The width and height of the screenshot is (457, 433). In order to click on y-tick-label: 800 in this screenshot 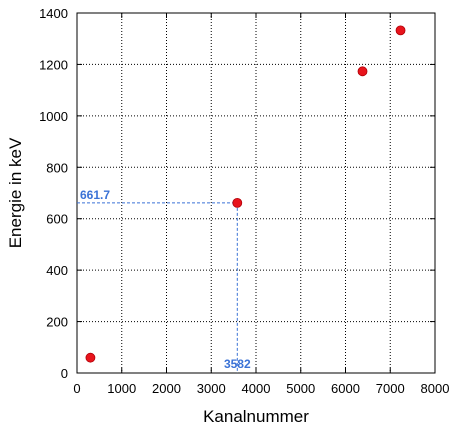, I will do `click(57, 167)`.